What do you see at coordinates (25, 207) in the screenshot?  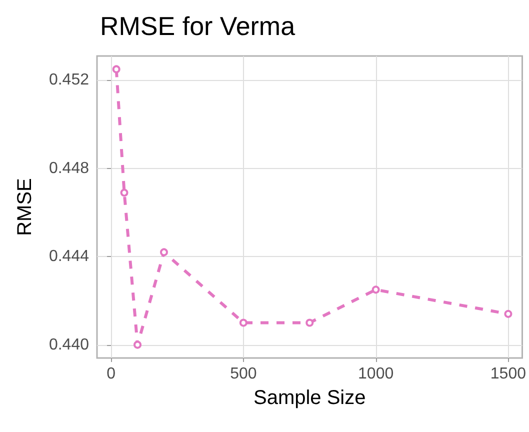 I see `y-axis-title: RMSE` at bounding box center [25, 207].